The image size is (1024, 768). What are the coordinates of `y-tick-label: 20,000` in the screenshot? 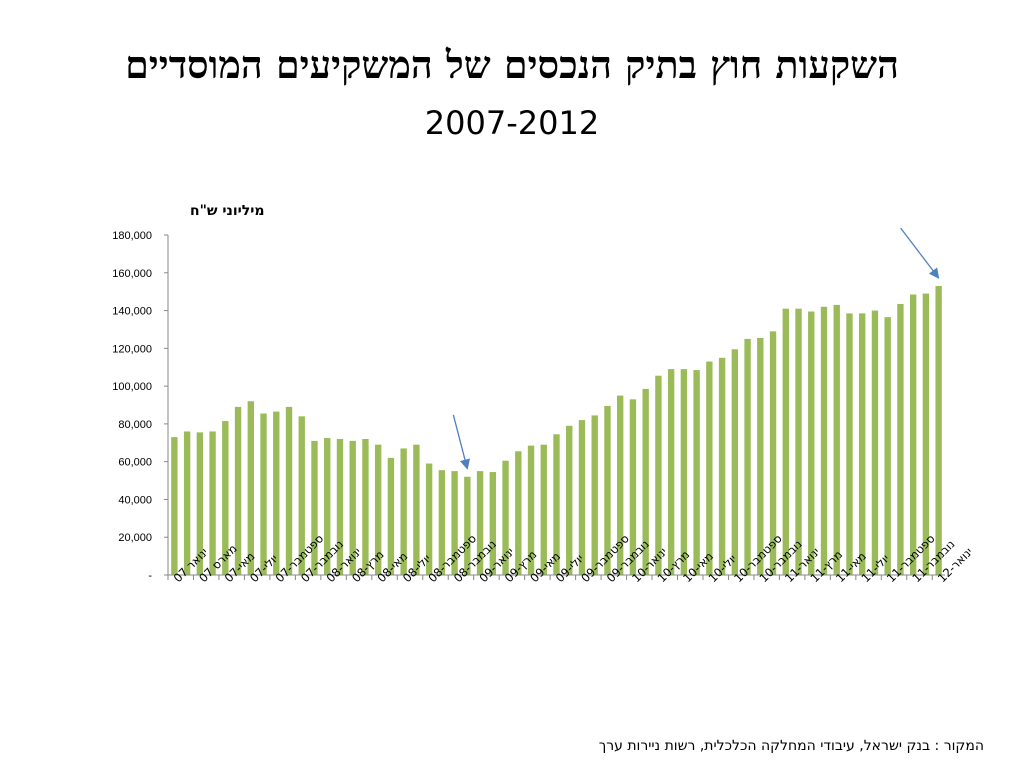 It's located at (135, 538).